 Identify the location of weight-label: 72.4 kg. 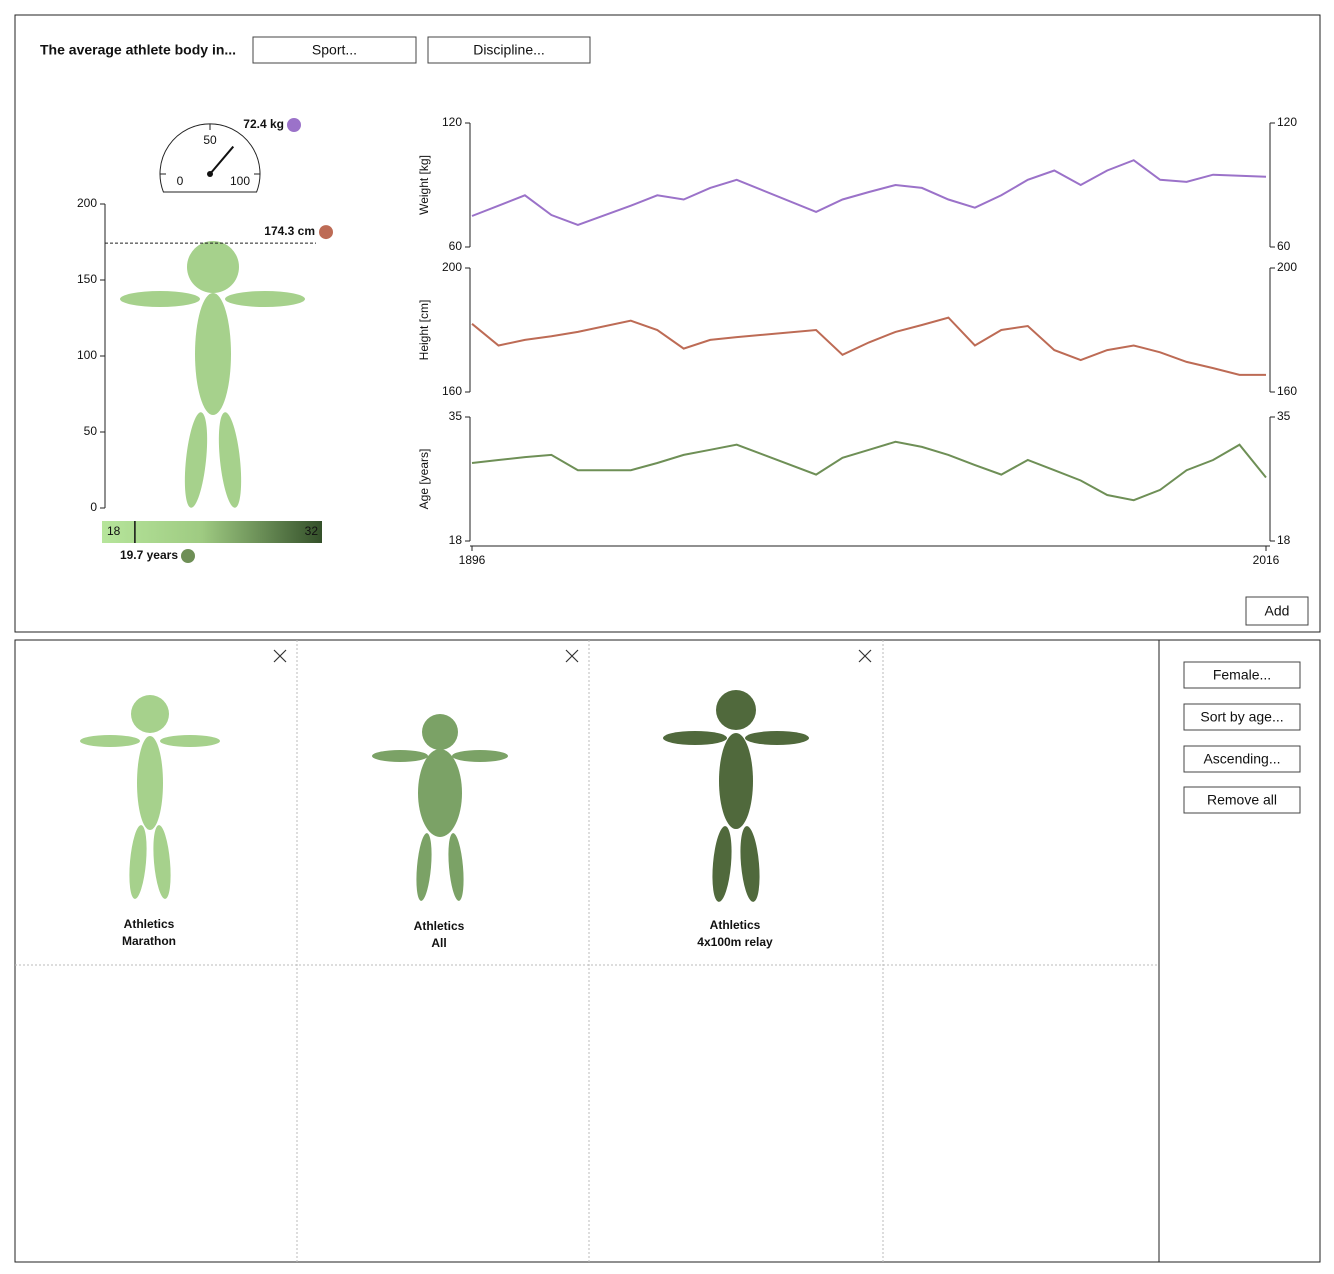
(263, 124).